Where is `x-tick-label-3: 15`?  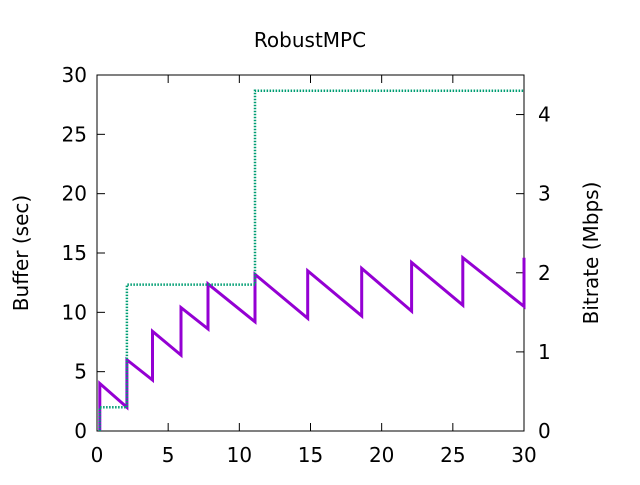 x-tick-label-3: 15 is located at coordinates (310, 455).